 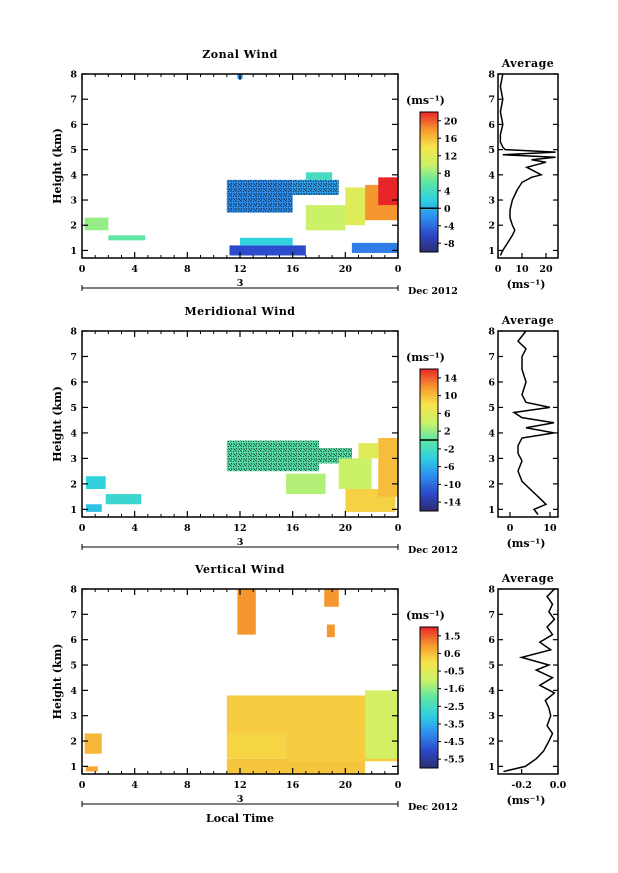 What do you see at coordinates (134, 528) in the screenshot?
I see `x-tick-label: 4` at bounding box center [134, 528].